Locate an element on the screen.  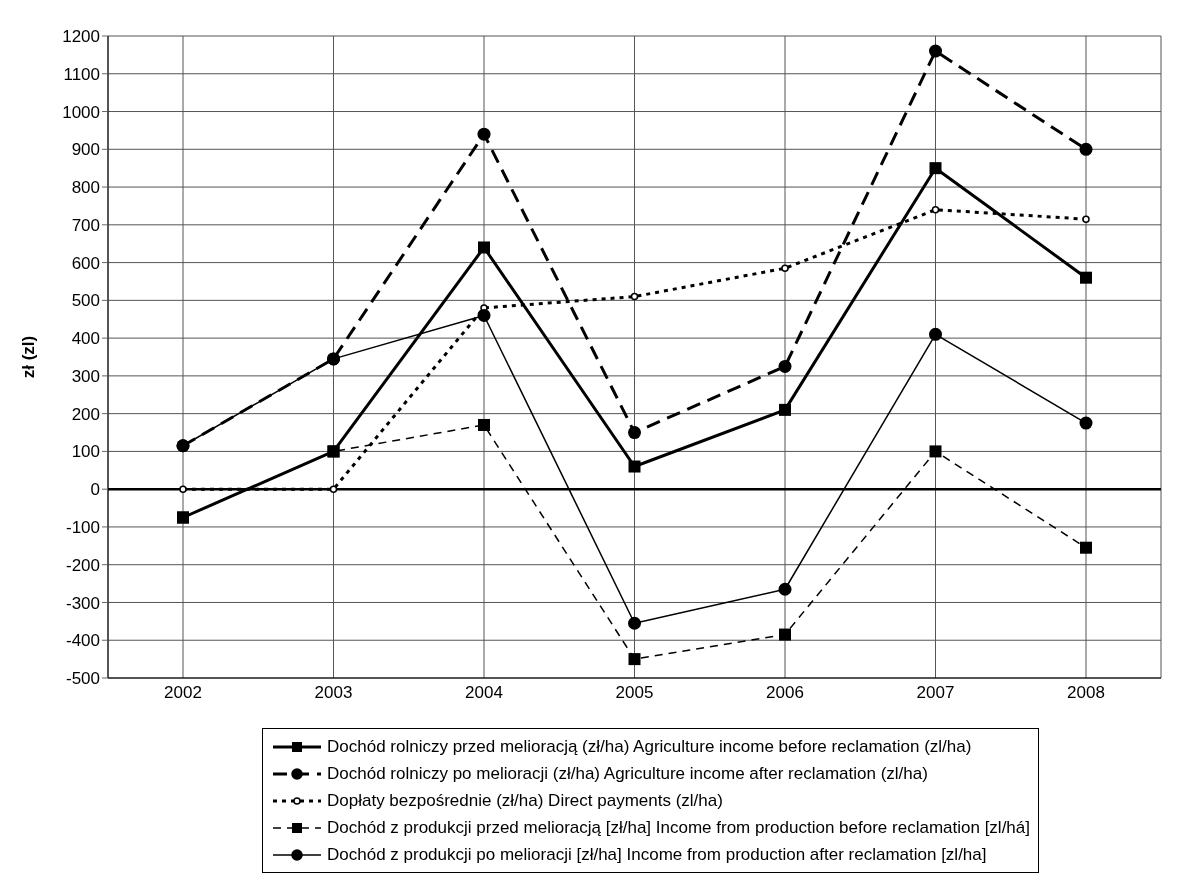
y-tick-label: 400 is located at coordinates (85, 339).